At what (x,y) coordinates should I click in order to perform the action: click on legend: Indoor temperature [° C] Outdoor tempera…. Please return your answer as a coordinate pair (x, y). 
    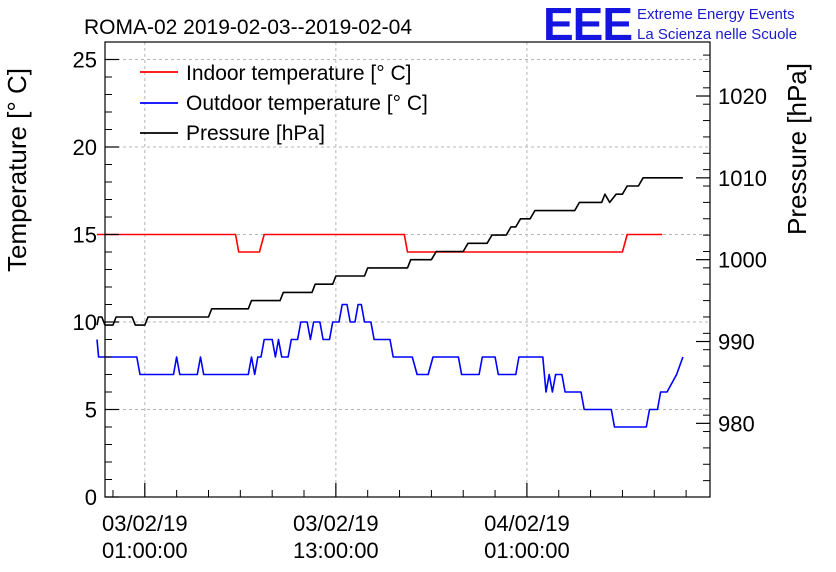
    Looking at the image, I should click on (284, 103).